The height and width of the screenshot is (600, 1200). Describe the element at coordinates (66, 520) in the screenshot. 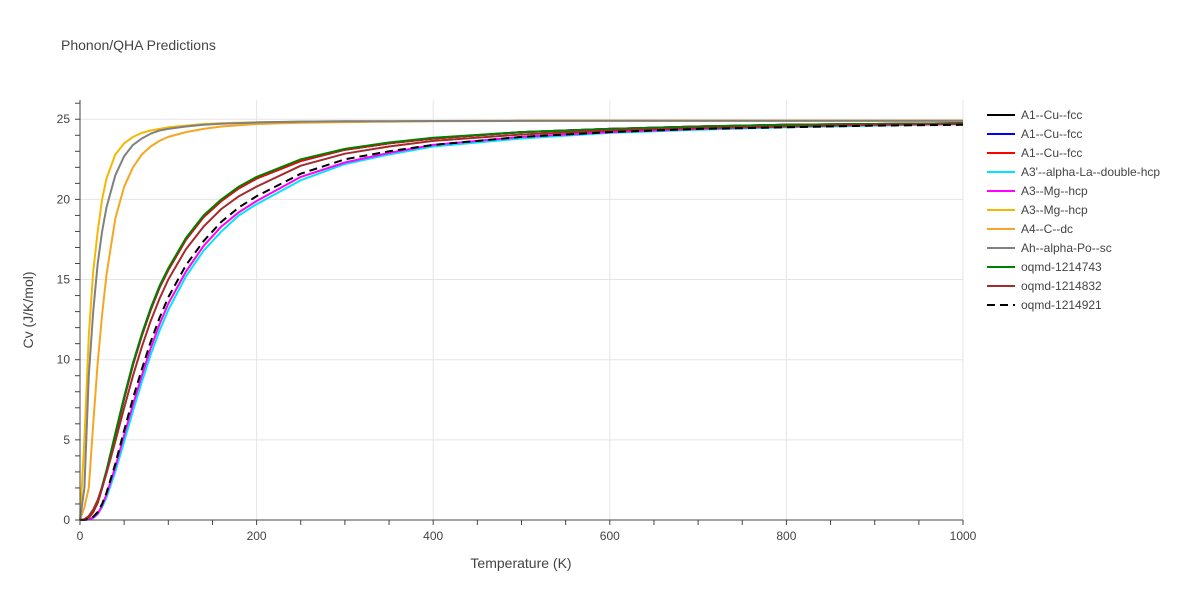

I see `y-tick-label: 0` at that location.